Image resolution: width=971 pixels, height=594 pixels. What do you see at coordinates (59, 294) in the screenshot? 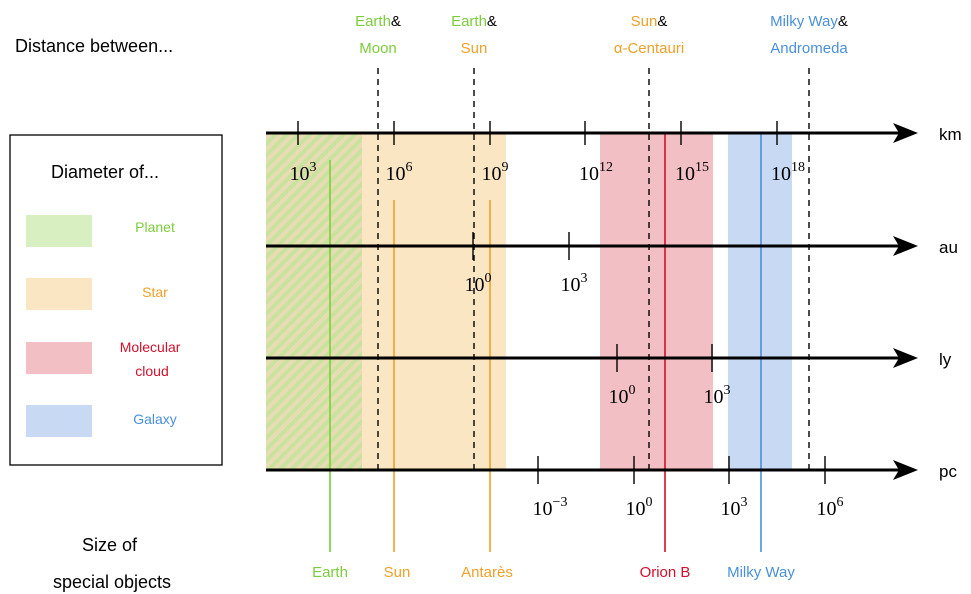
I see `star-legend-swatch` at bounding box center [59, 294].